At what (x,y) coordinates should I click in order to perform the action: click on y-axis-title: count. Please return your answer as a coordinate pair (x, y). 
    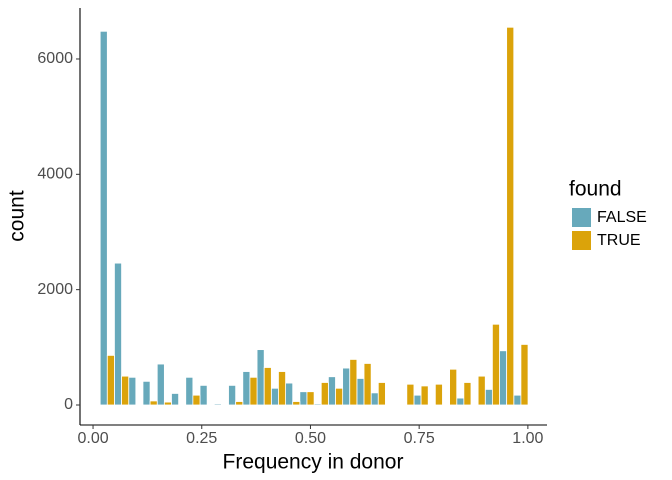
    Looking at the image, I should click on (17, 216).